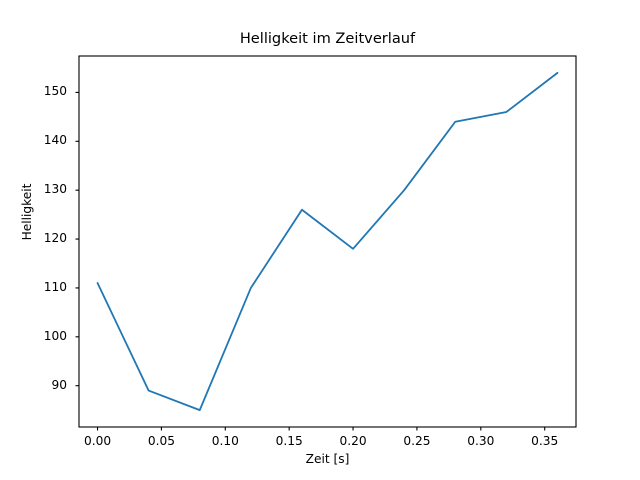 Image resolution: width=640 pixels, height=480 pixels. I want to click on y-tick-label: 140, so click(55, 140).